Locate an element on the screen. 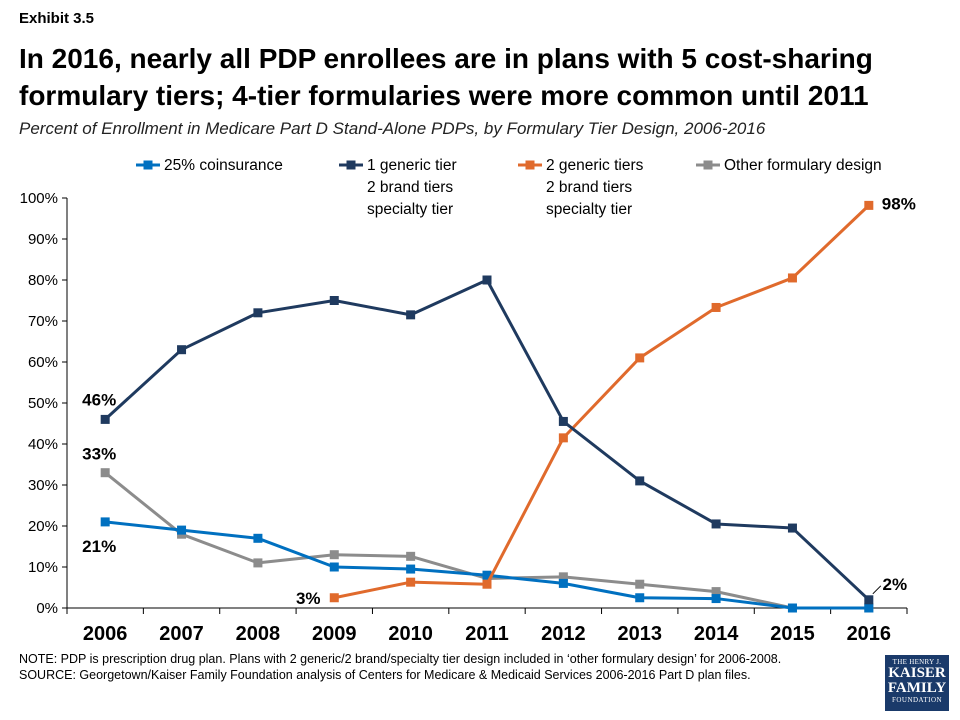 The height and width of the screenshot is (720, 960). logo-line-2: KAISER is located at coordinates (917, 673).